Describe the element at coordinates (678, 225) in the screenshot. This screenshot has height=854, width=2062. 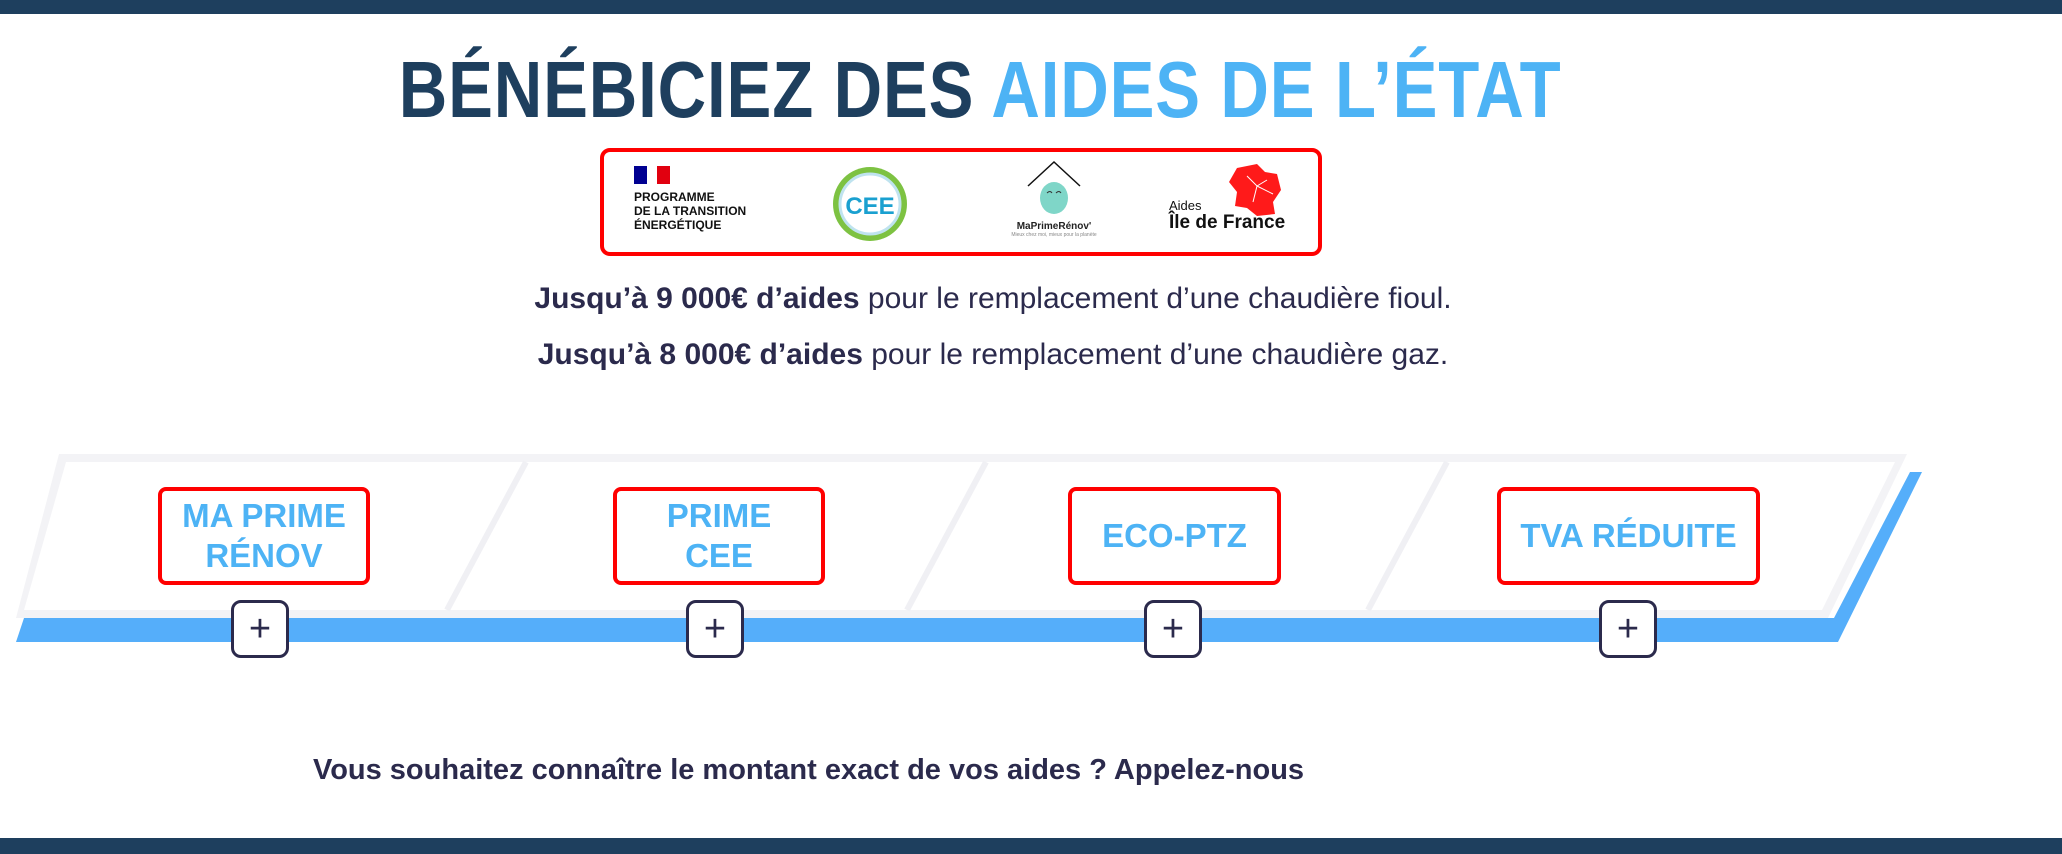
I see `logo-text: ÉNERGÉTIQUE` at that location.